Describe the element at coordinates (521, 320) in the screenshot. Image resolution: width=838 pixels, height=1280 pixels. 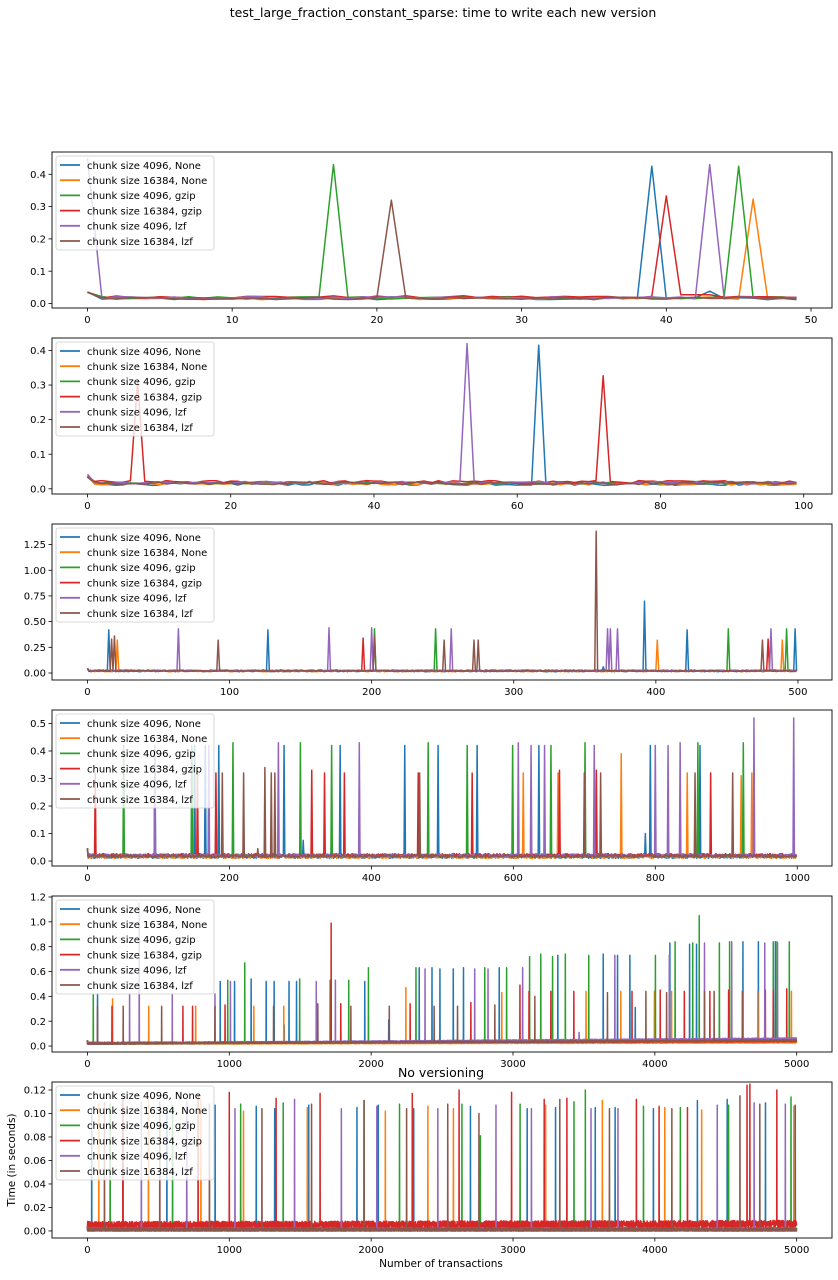
I see `x-tick-label: 30` at that location.